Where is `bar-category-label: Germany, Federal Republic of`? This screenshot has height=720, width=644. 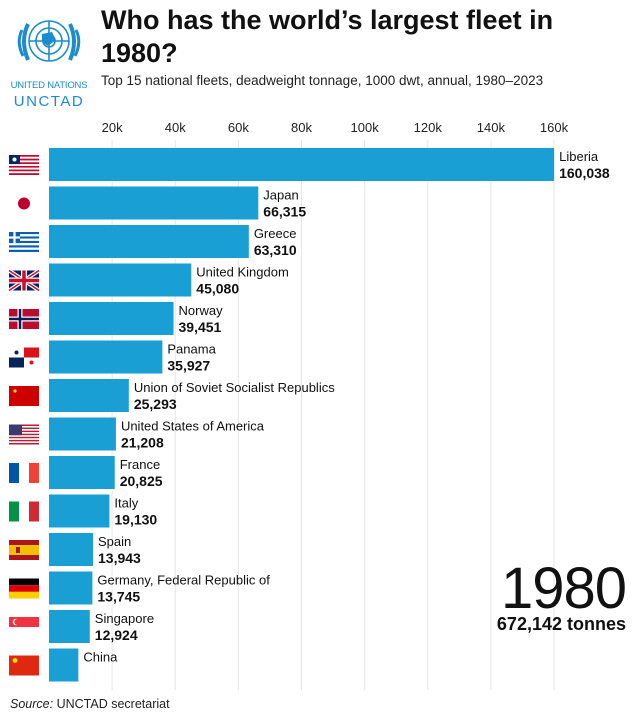 bar-category-label: Germany, Federal Republic of is located at coordinates (183, 580).